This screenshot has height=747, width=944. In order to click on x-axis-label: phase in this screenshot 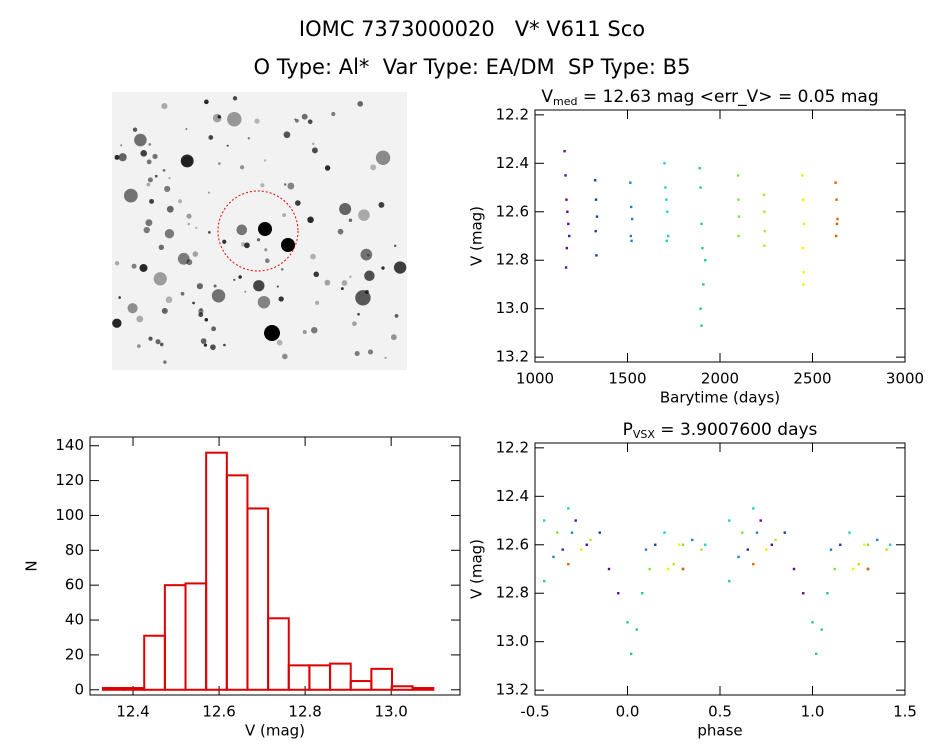, I will do `click(719, 731)`.